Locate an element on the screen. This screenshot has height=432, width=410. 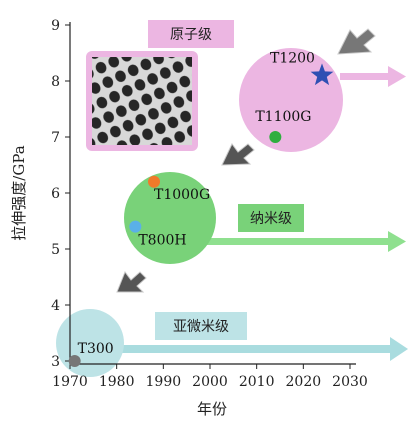
band-atomic-arrow is located at coordinates (365, 76).